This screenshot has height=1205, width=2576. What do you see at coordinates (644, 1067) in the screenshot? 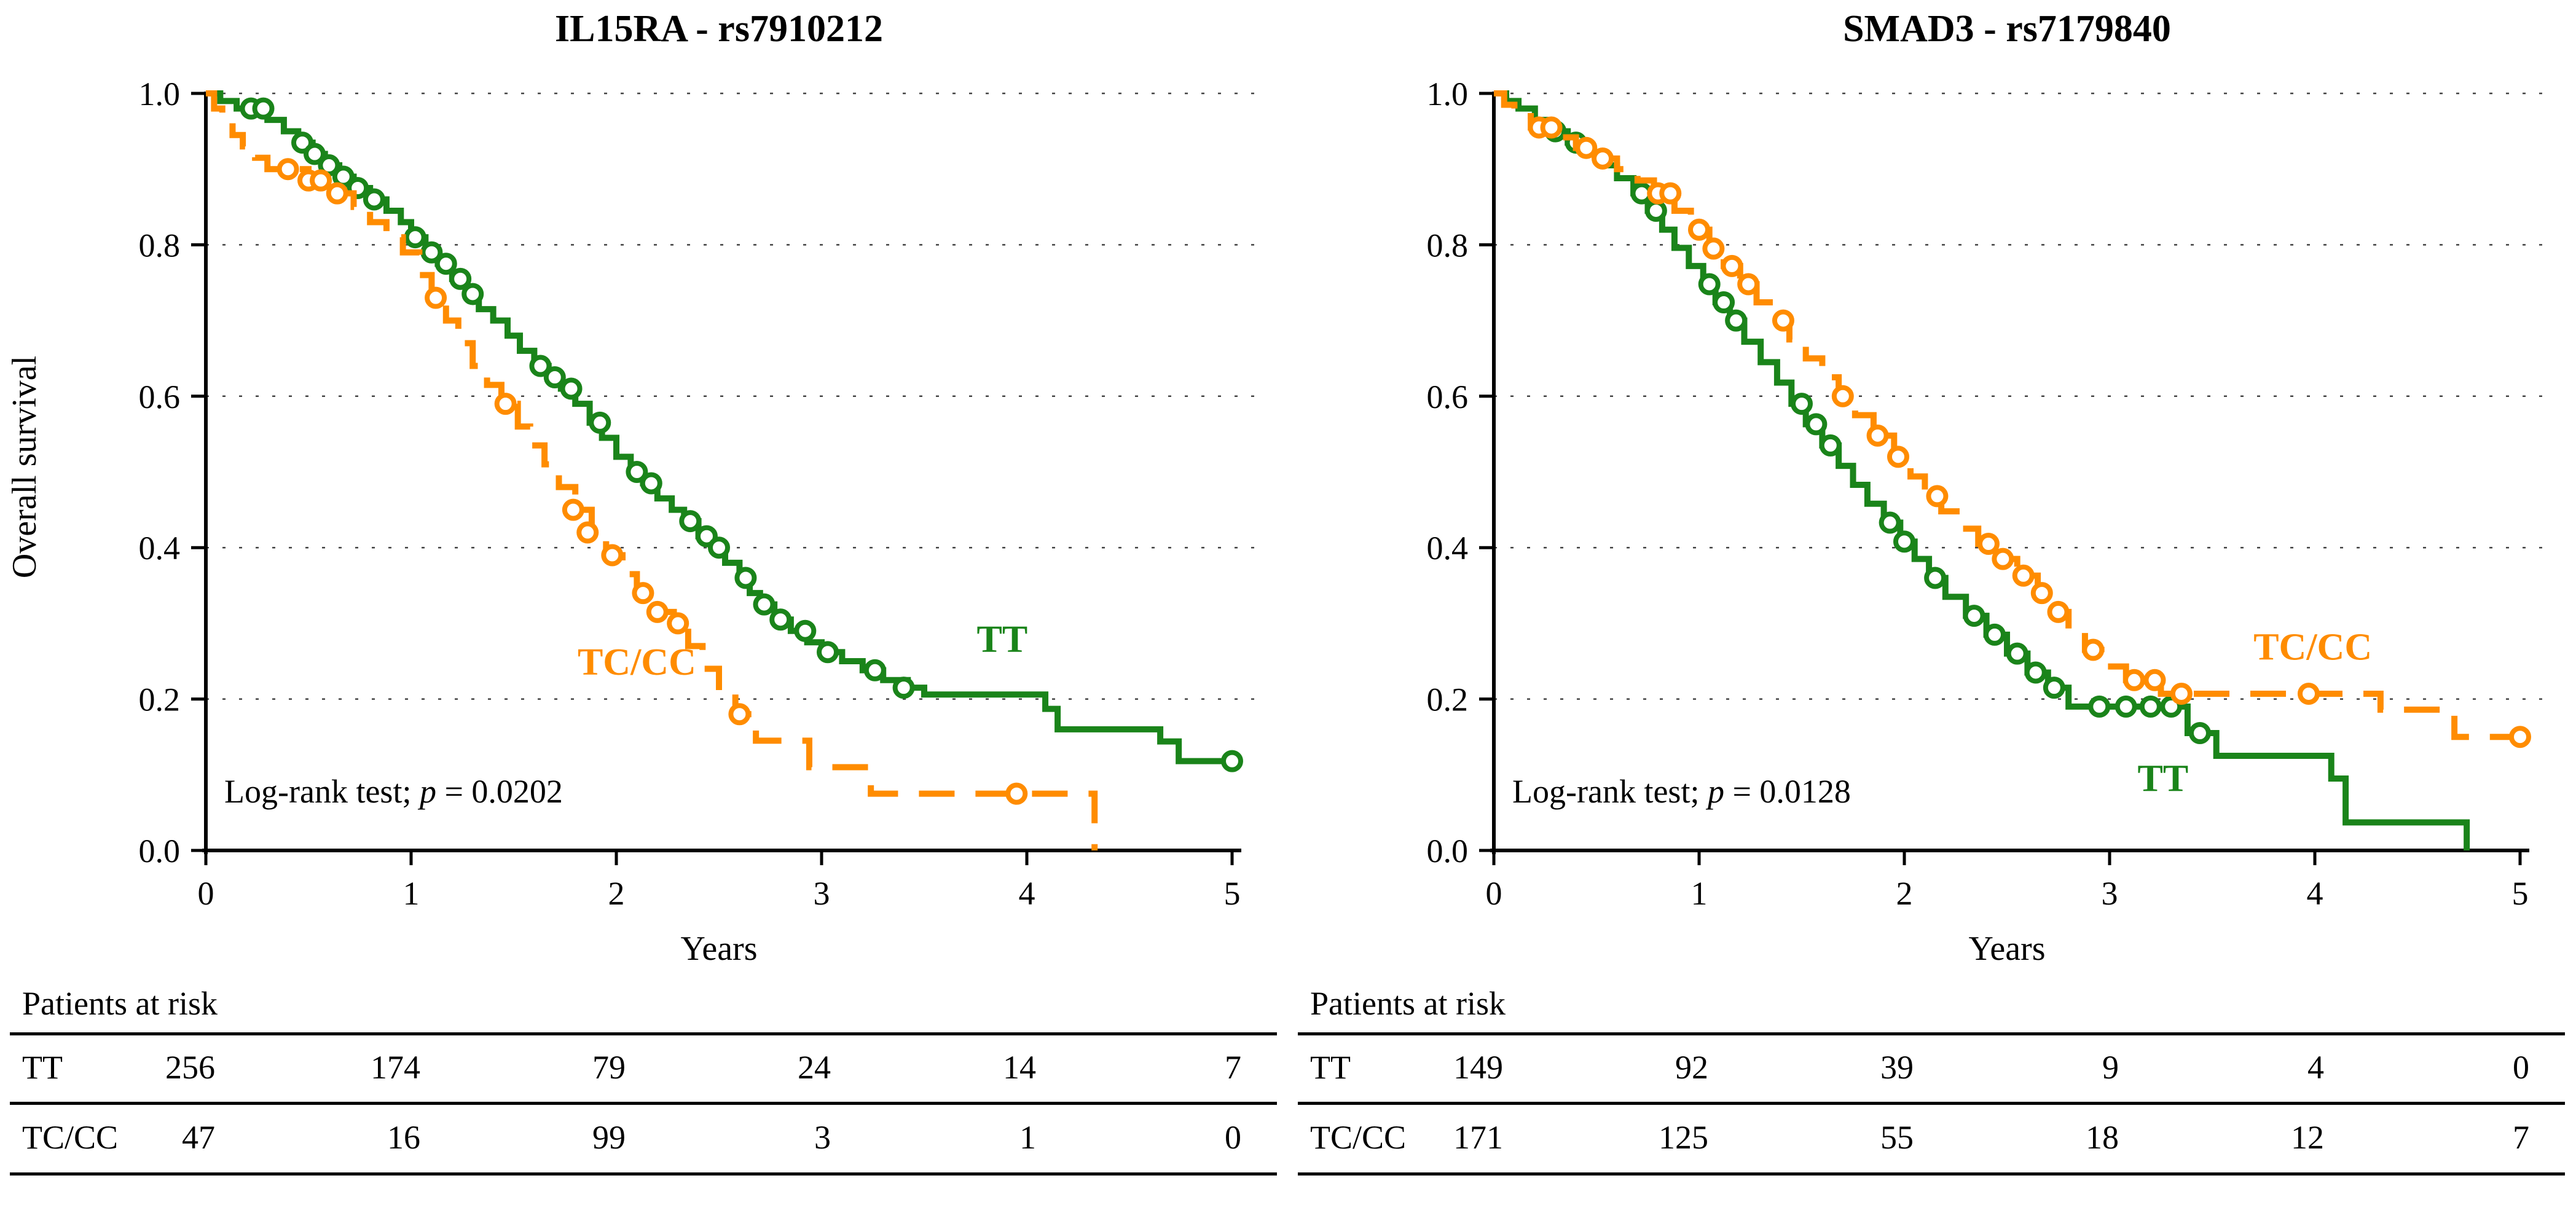
I see `risk-row-tt: TT 256 174 79 24 14 7` at bounding box center [644, 1067].